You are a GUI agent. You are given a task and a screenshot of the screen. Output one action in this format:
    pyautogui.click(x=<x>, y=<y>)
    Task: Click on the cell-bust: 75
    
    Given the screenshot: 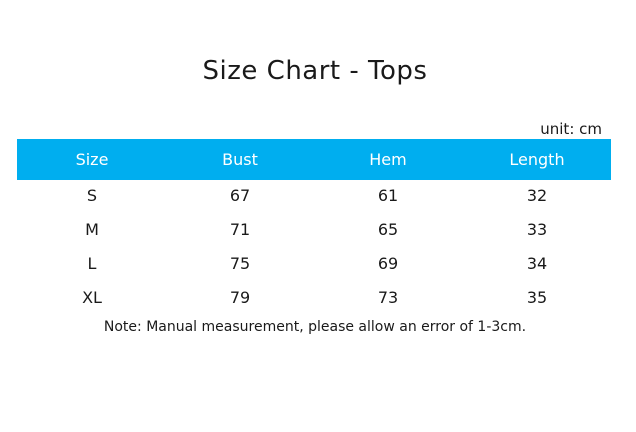 What is the action you would take?
    pyautogui.click(x=240, y=263)
    